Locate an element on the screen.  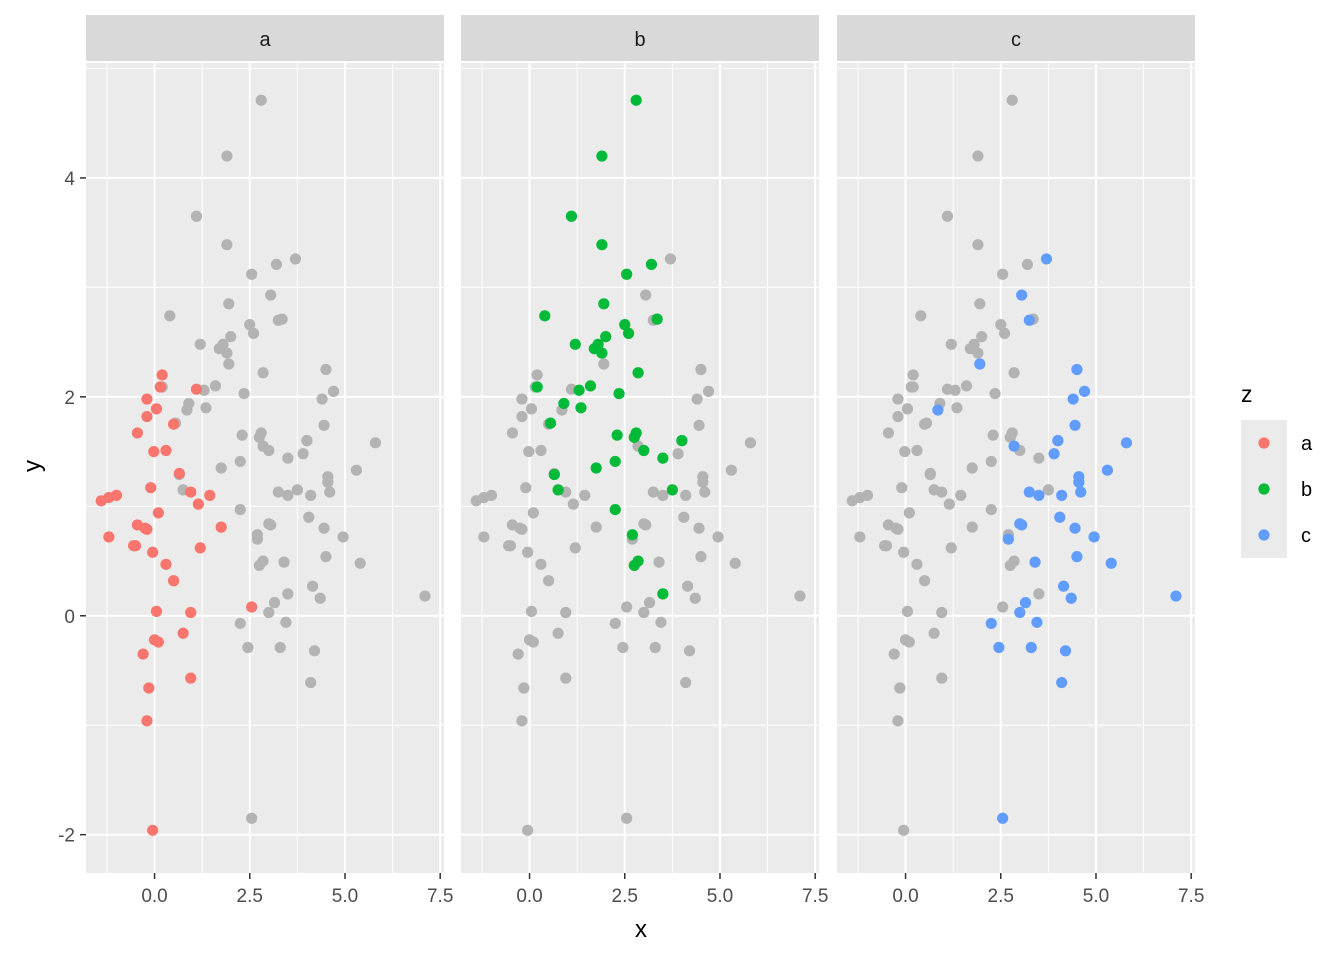
facet-strip-c is located at coordinates (1016, 38).